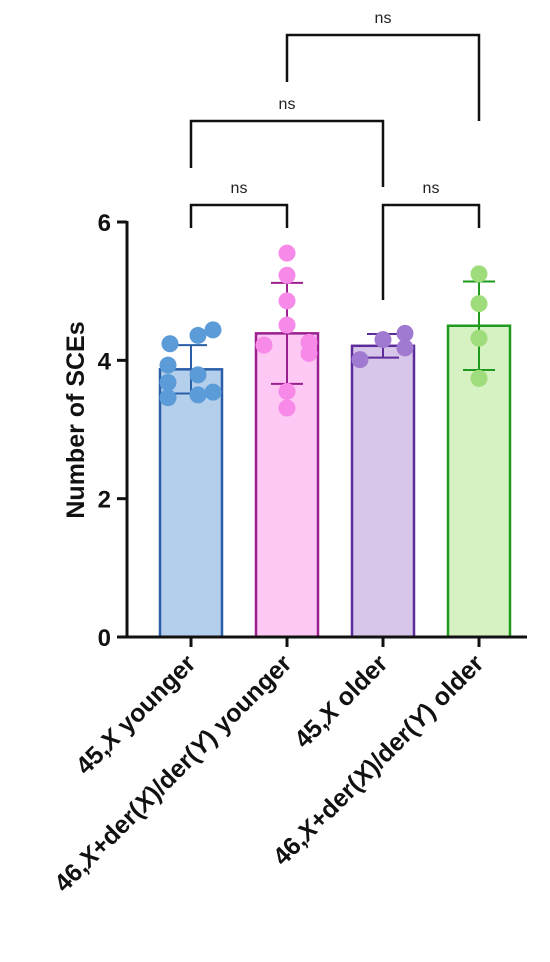 This screenshot has width=550, height=962. I want to click on y-tick-label: 2, so click(104, 500).